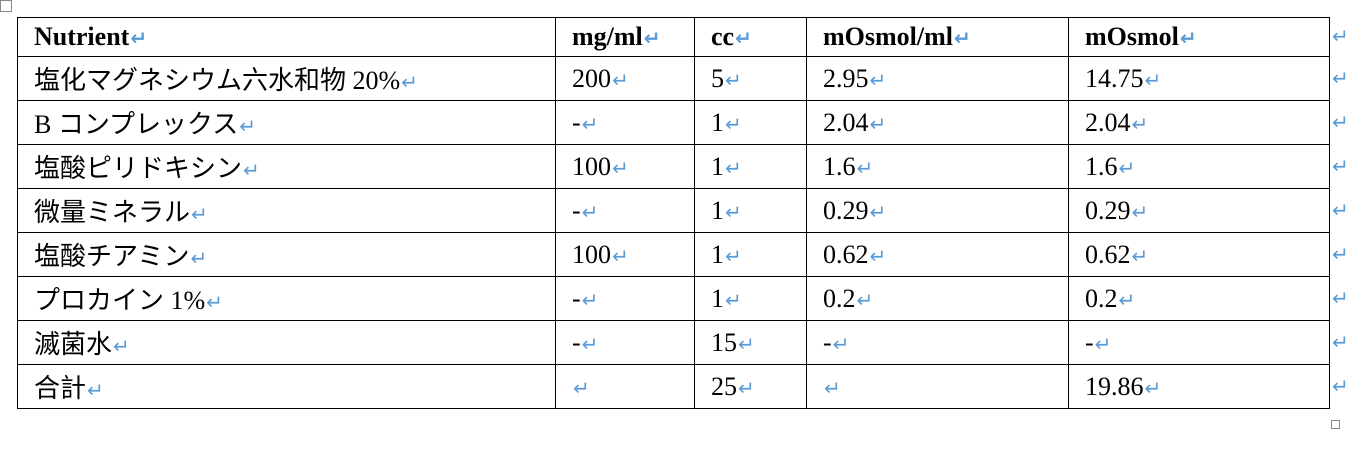  Describe the element at coordinates (286, 122) in the screenshot. I see `table-cell: B コンプレックス` at that location.